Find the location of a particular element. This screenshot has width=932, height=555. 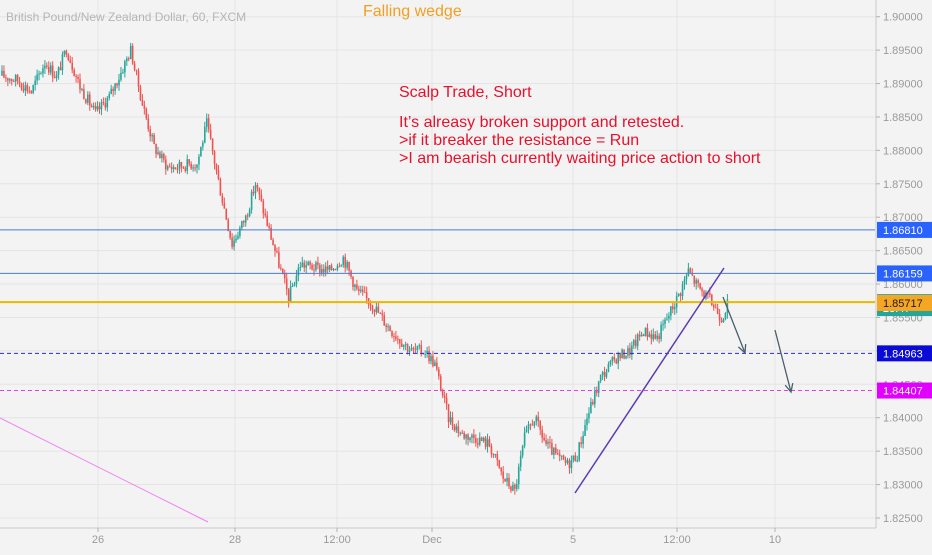

price-label-target-1: 1.84963 is located at coordinates (904, 353).